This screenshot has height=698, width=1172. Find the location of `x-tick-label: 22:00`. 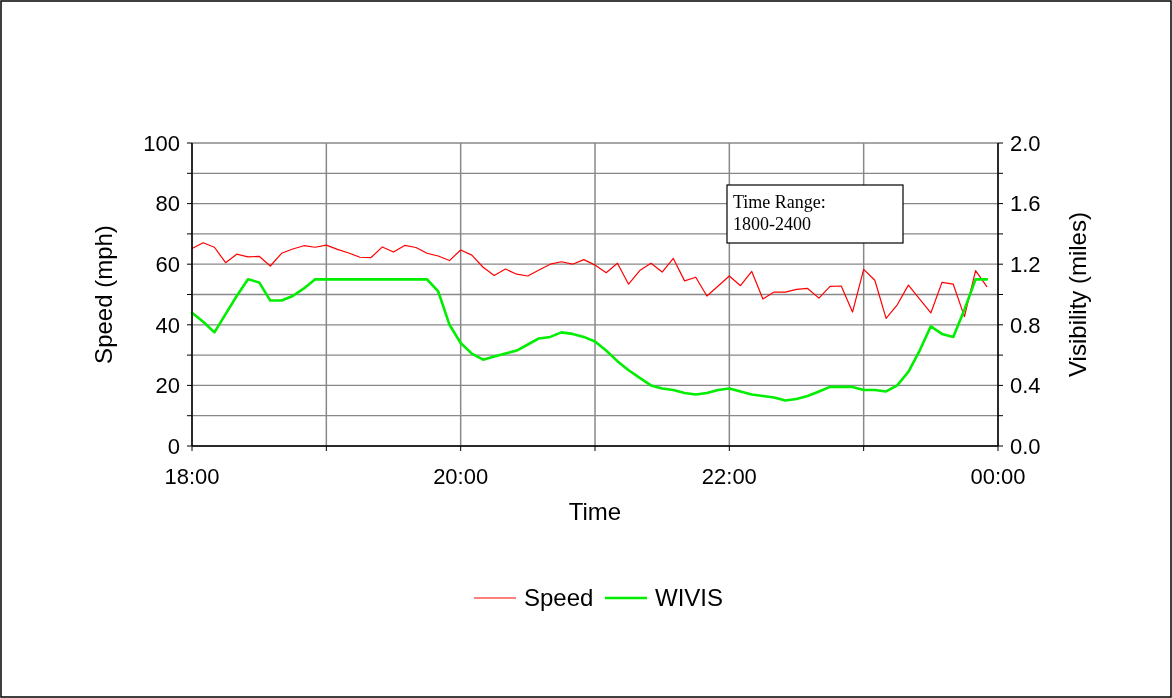

x-tick-label: 22:00 is located at coordinates (729, 476).